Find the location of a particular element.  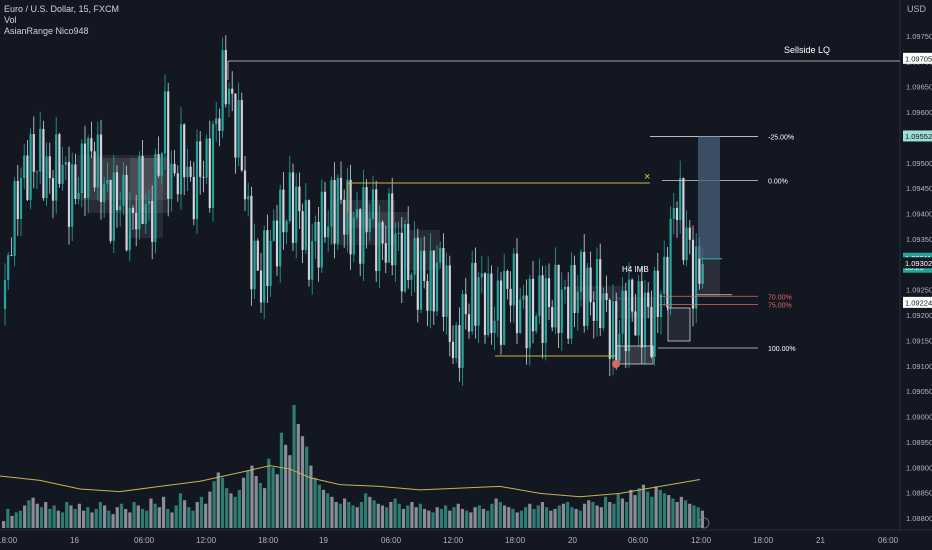

price-tick-label: 1.09400 is located at coordinates (919, 214).